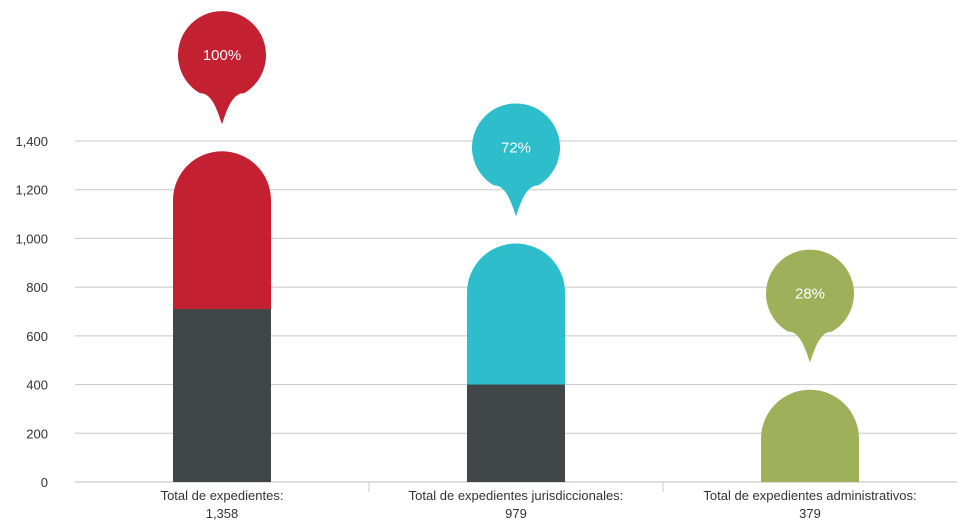 This screenshot has height=529, width=957. Describe the element at coordinates (810, 513) in the screenshot. I see `category-value-label: 379` at that location.